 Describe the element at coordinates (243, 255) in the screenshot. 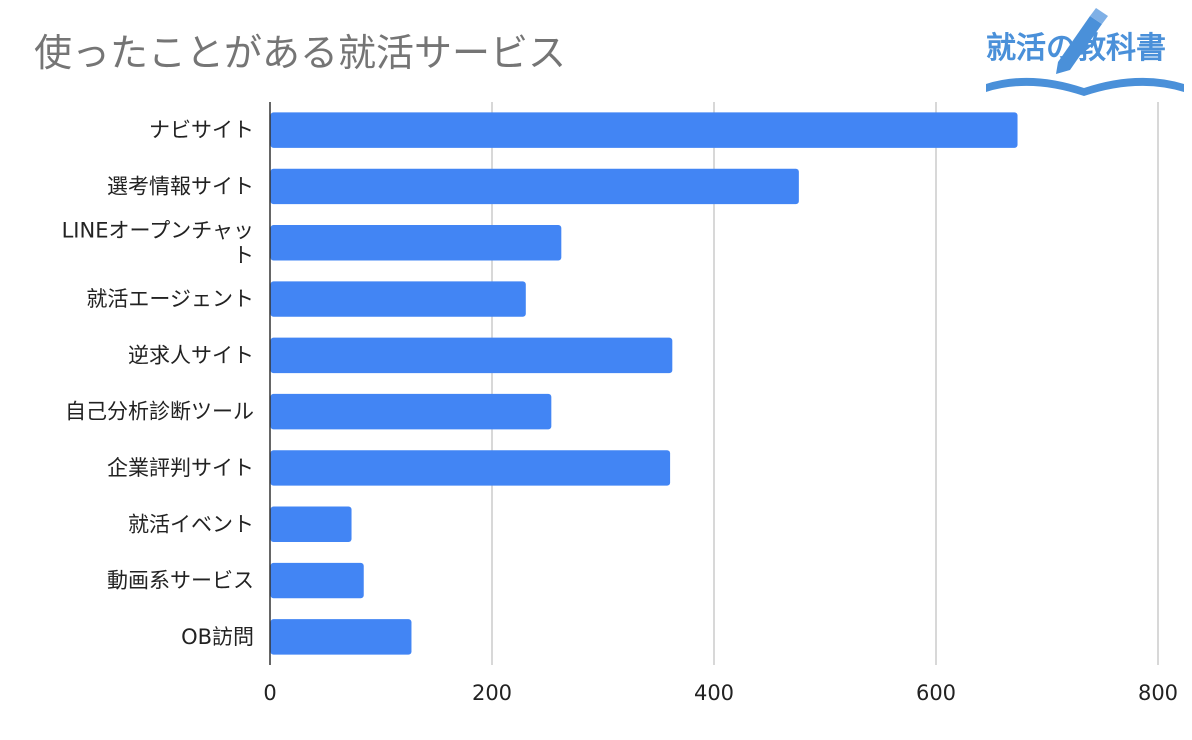

I see `category-label: ト` at that location.